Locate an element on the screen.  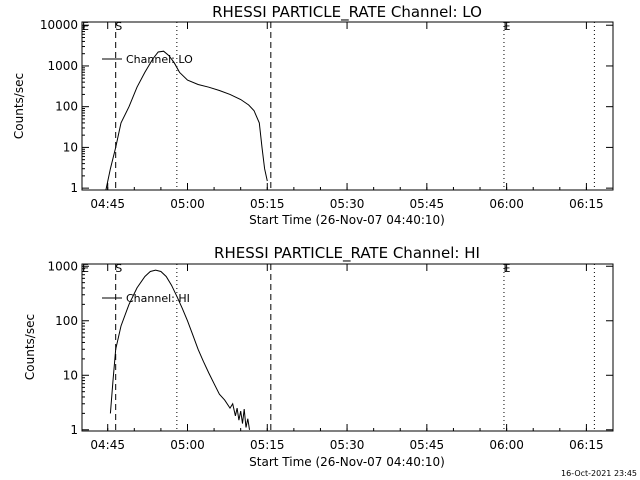
y-tick-label: 10000 is located at coordinates (59, 25).